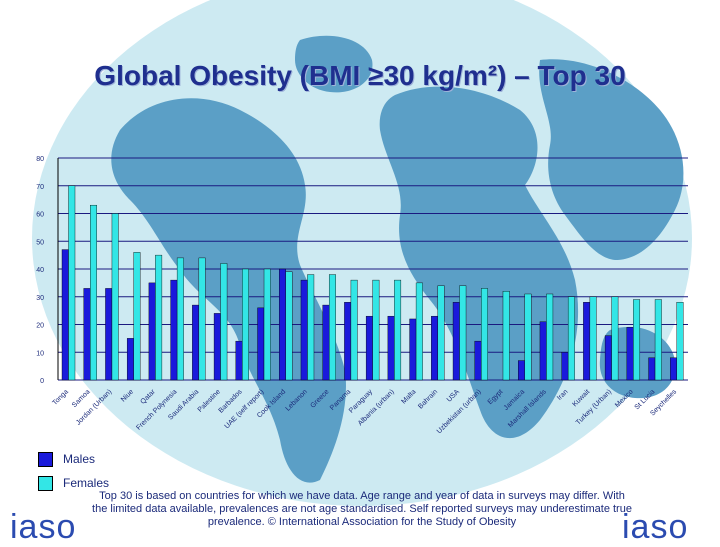  Describe the element at coordinates (40, 215) in the screenshot. I see `y-tick-label: 60` at that location.